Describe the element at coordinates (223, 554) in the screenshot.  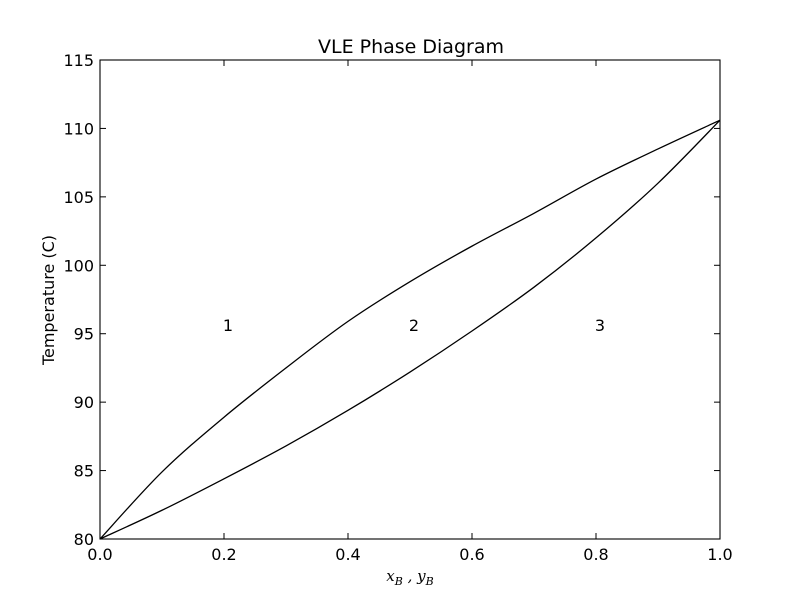
I see `x-tick-label: 0.2` at that location.